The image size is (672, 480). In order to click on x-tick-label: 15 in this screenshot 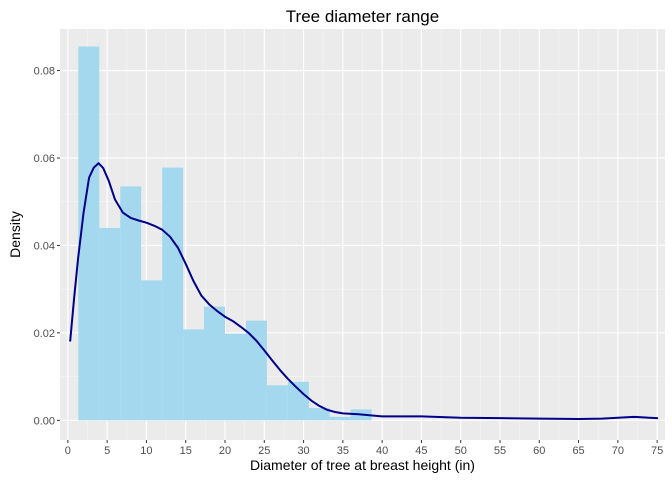, I will do `click(186, 451)`.